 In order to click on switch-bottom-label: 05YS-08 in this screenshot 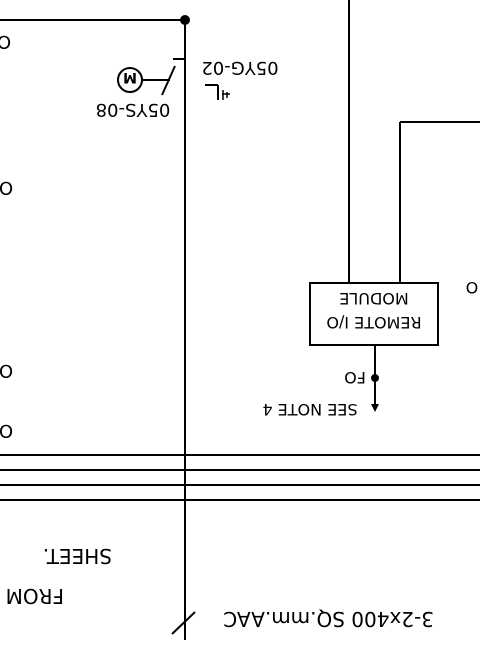, I will do `click(133, 109)`.